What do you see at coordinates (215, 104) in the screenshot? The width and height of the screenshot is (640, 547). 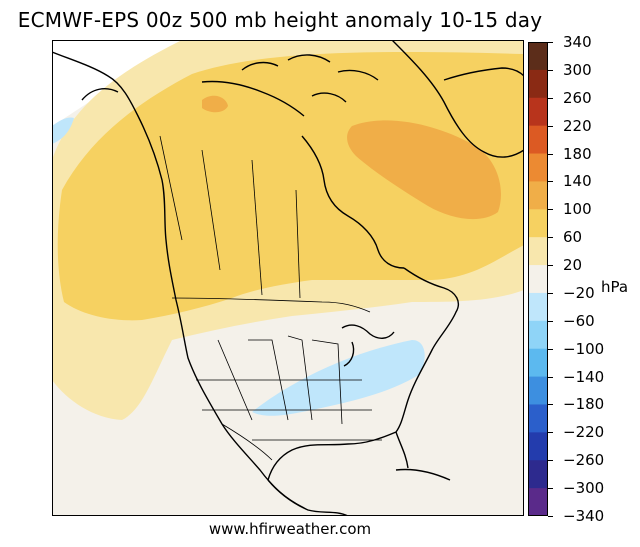 I see `positive-blob-alaska` at bounding box center [215, 104].